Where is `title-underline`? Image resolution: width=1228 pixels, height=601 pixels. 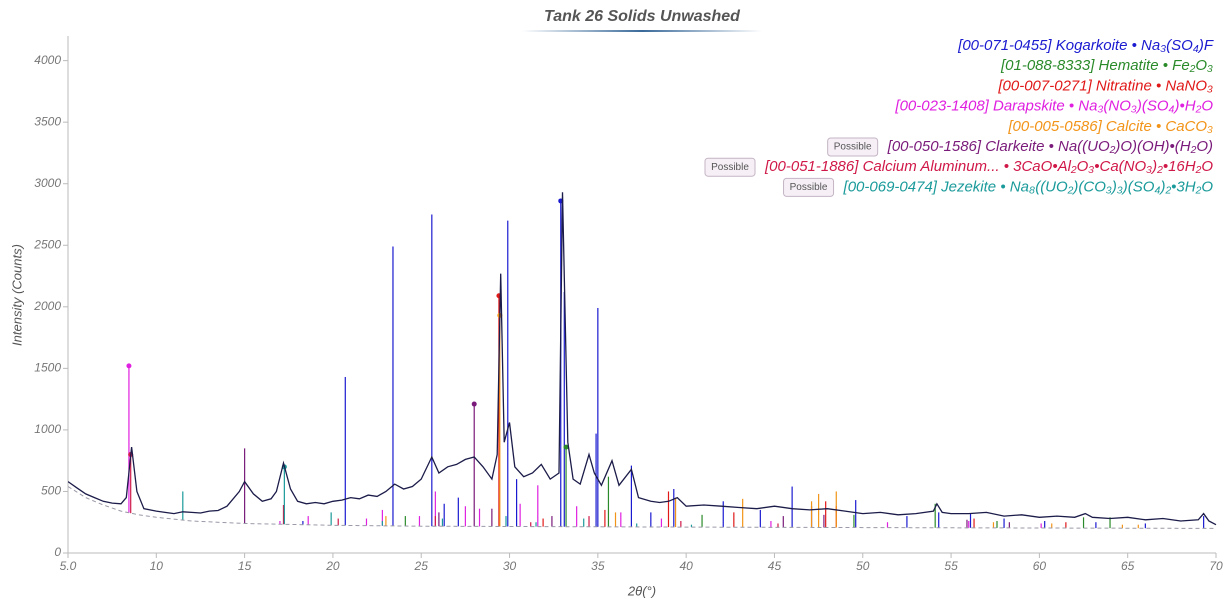
title-underline is located at coordinates (642, 31).